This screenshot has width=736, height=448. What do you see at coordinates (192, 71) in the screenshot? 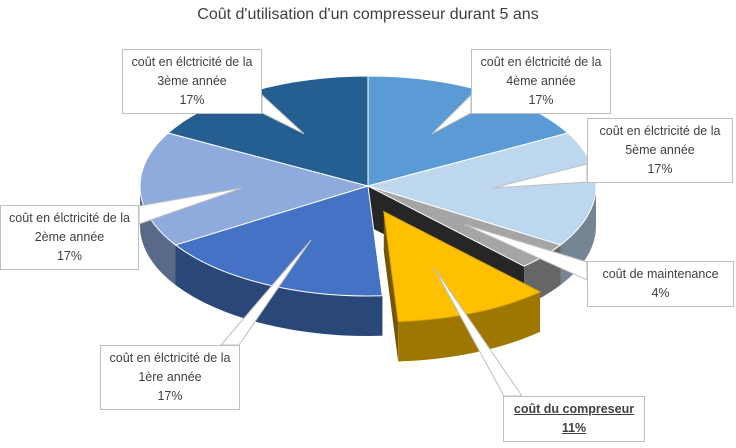
I see `slice-label-6: coût en élctricité de la 3ème année` at bounding box center [192, 71].